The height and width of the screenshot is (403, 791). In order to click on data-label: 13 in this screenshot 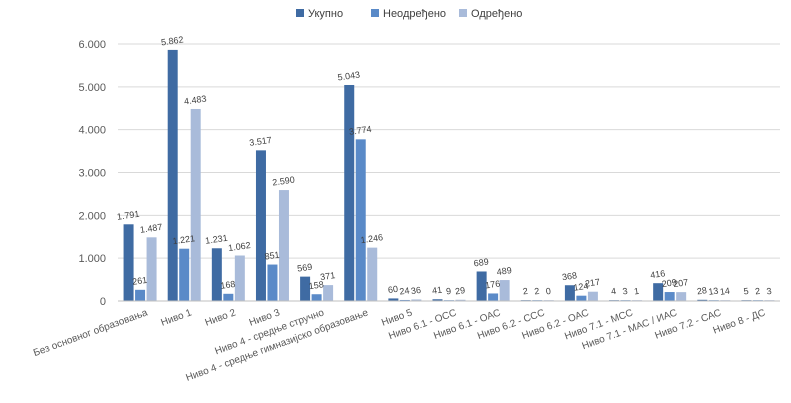, I will do `click(713, 291)`.